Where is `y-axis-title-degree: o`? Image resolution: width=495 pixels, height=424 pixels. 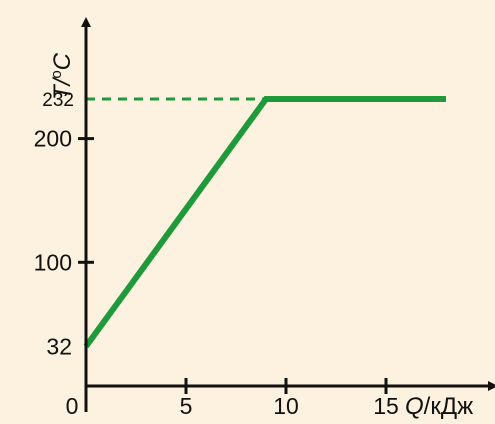
y-axis-title-degree: o is located at coordinates (56, 74).